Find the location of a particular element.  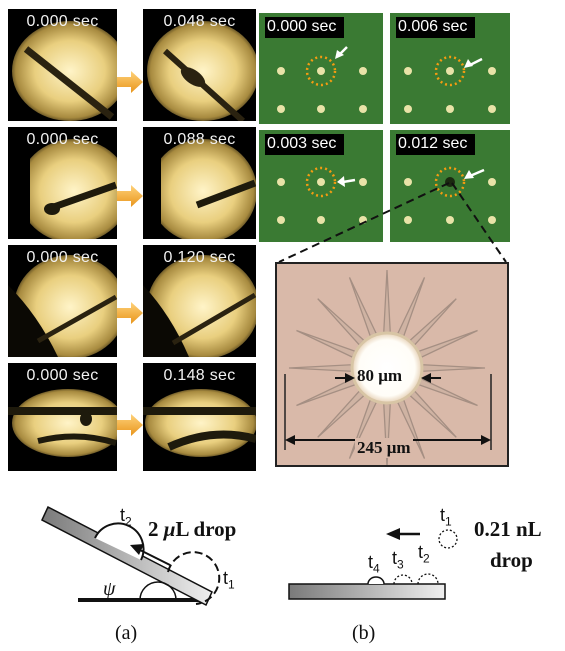

angle-psi-label: ψ is located at coordinates (109, 589).